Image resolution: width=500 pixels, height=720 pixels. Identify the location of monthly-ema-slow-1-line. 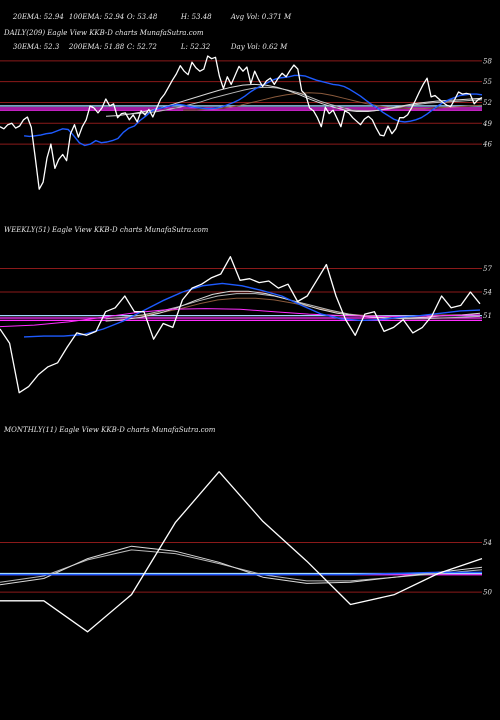
(241, 565).